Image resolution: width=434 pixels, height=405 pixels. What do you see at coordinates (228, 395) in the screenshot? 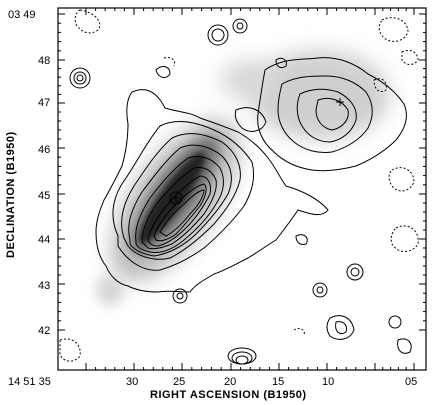
I see `x-axis-title: RIGHT ASCENSION (B1950)` at bounding box center [228, 395].